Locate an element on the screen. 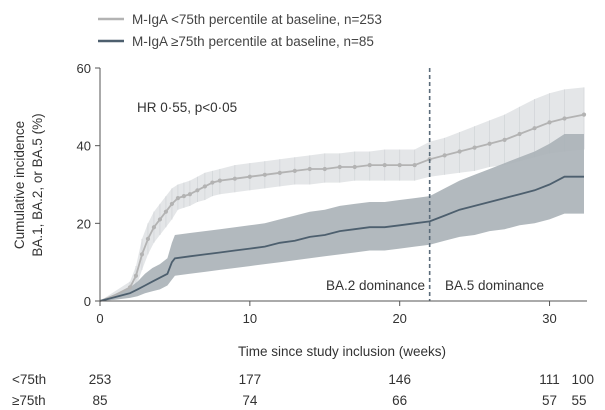 The height and width of the screenshot is (410, 605). y-tick-label: 60 is located at coordinates (84, 68).